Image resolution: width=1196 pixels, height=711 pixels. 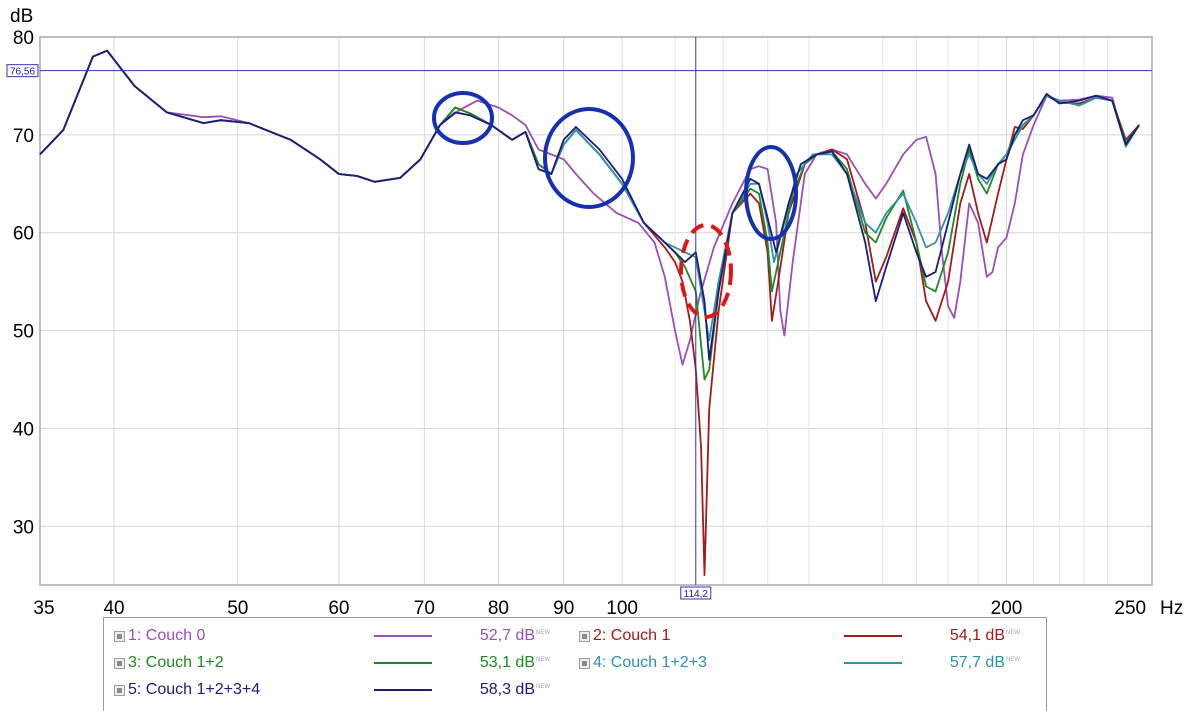 What do you see at coordinates (984, 662) in the screenshot?
I see `legend-value: 57,7 dBNEW` at bounding box center [984, 662].